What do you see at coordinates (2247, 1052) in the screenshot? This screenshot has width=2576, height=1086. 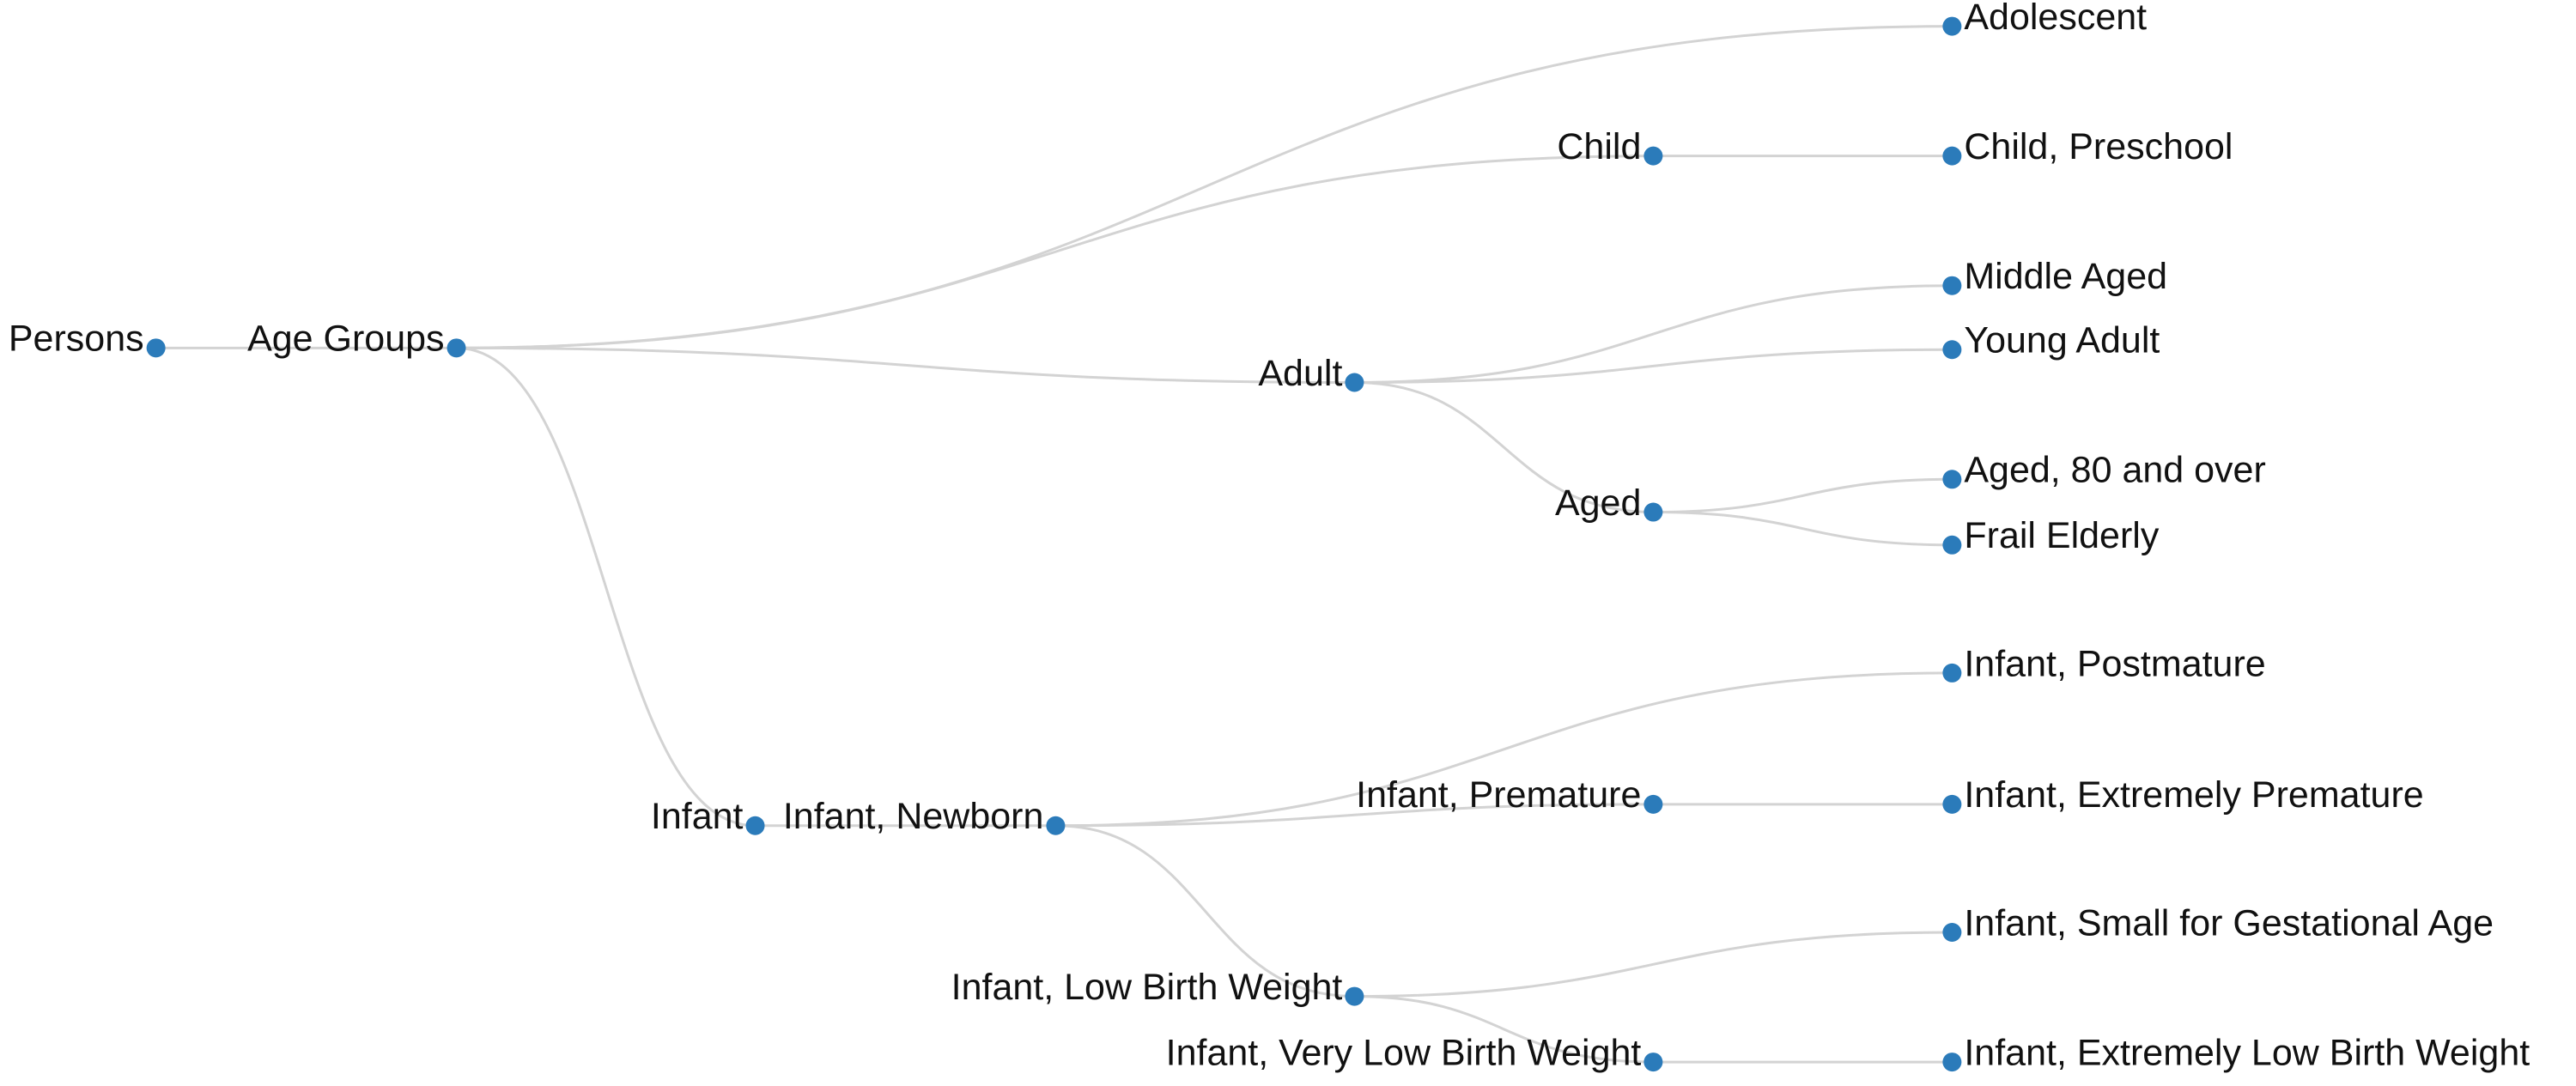 I see `node-label: Infant, Extremely Low Birth Weight` at bounding box center [2247, 1052].